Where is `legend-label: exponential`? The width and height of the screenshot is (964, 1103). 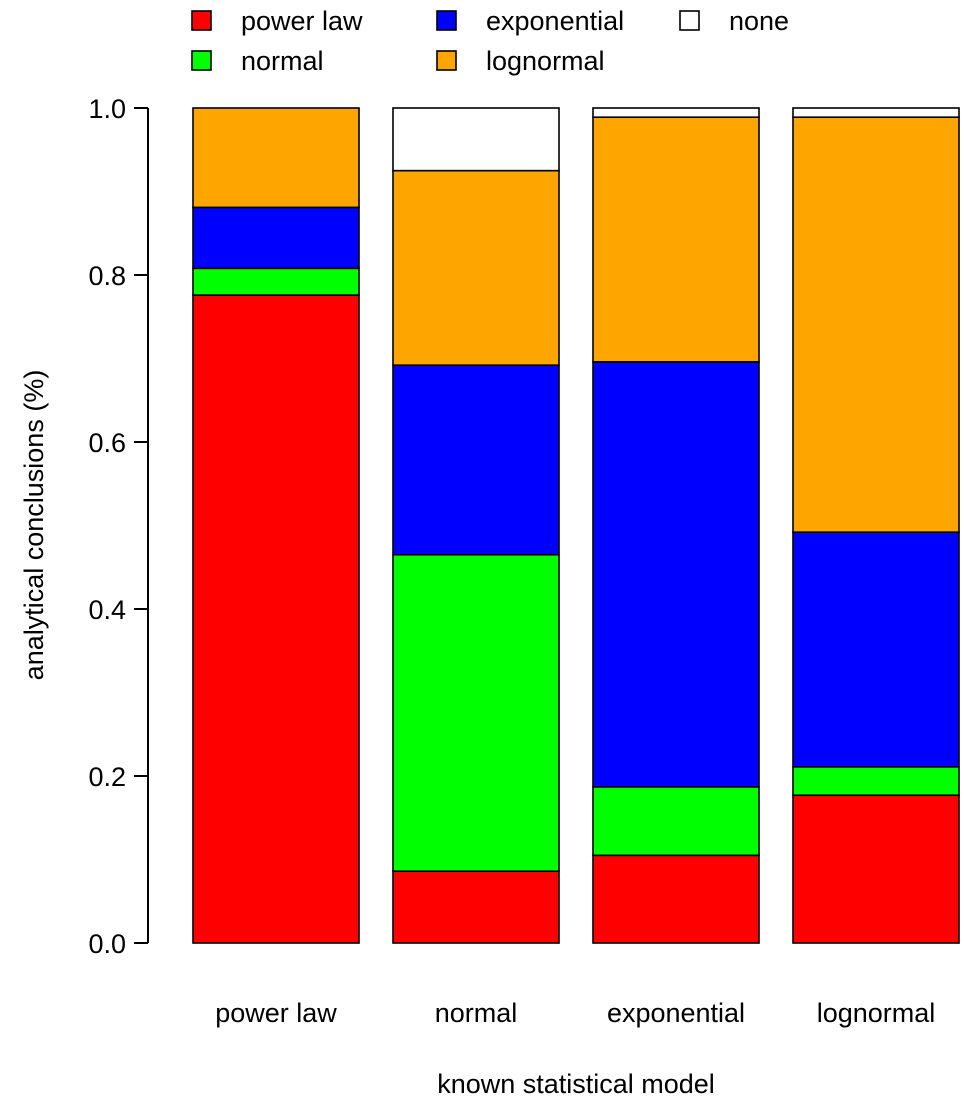 legend-label: exponential is located at coordinates (555, 21).